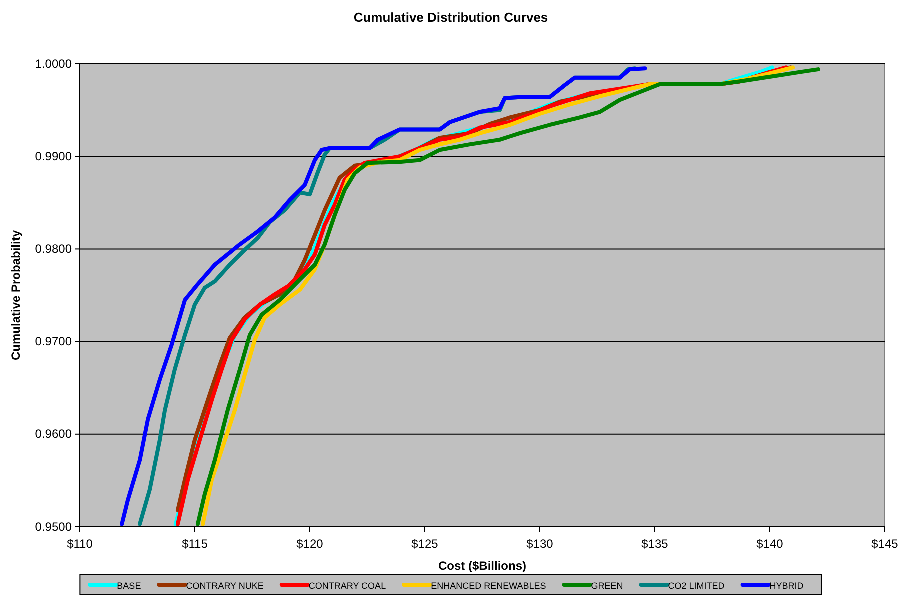 The image size is (902, 597). Describe the element at coordinates (53, 249) in the screenshot. I see `y-tick-label: 0.9800` at that location.